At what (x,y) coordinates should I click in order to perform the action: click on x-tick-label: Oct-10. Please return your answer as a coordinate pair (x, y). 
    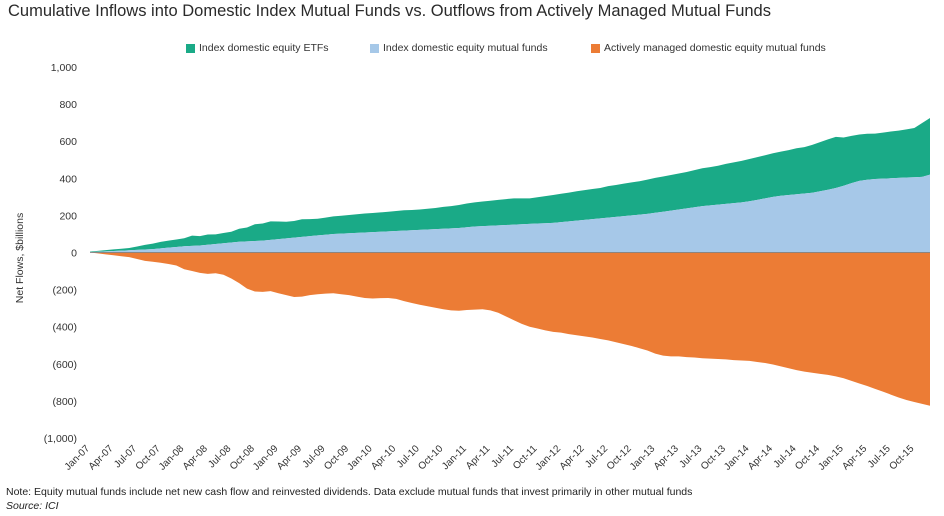
    Looking at the image, I should click on (430, 457).